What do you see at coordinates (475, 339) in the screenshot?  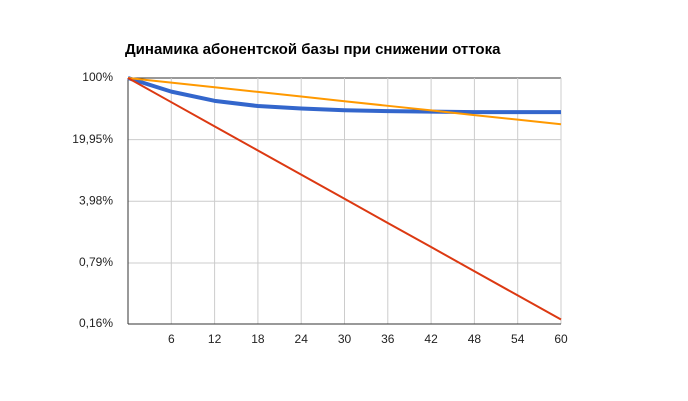 I see `x-tick-label: 48` at bounding box center [475, 339].